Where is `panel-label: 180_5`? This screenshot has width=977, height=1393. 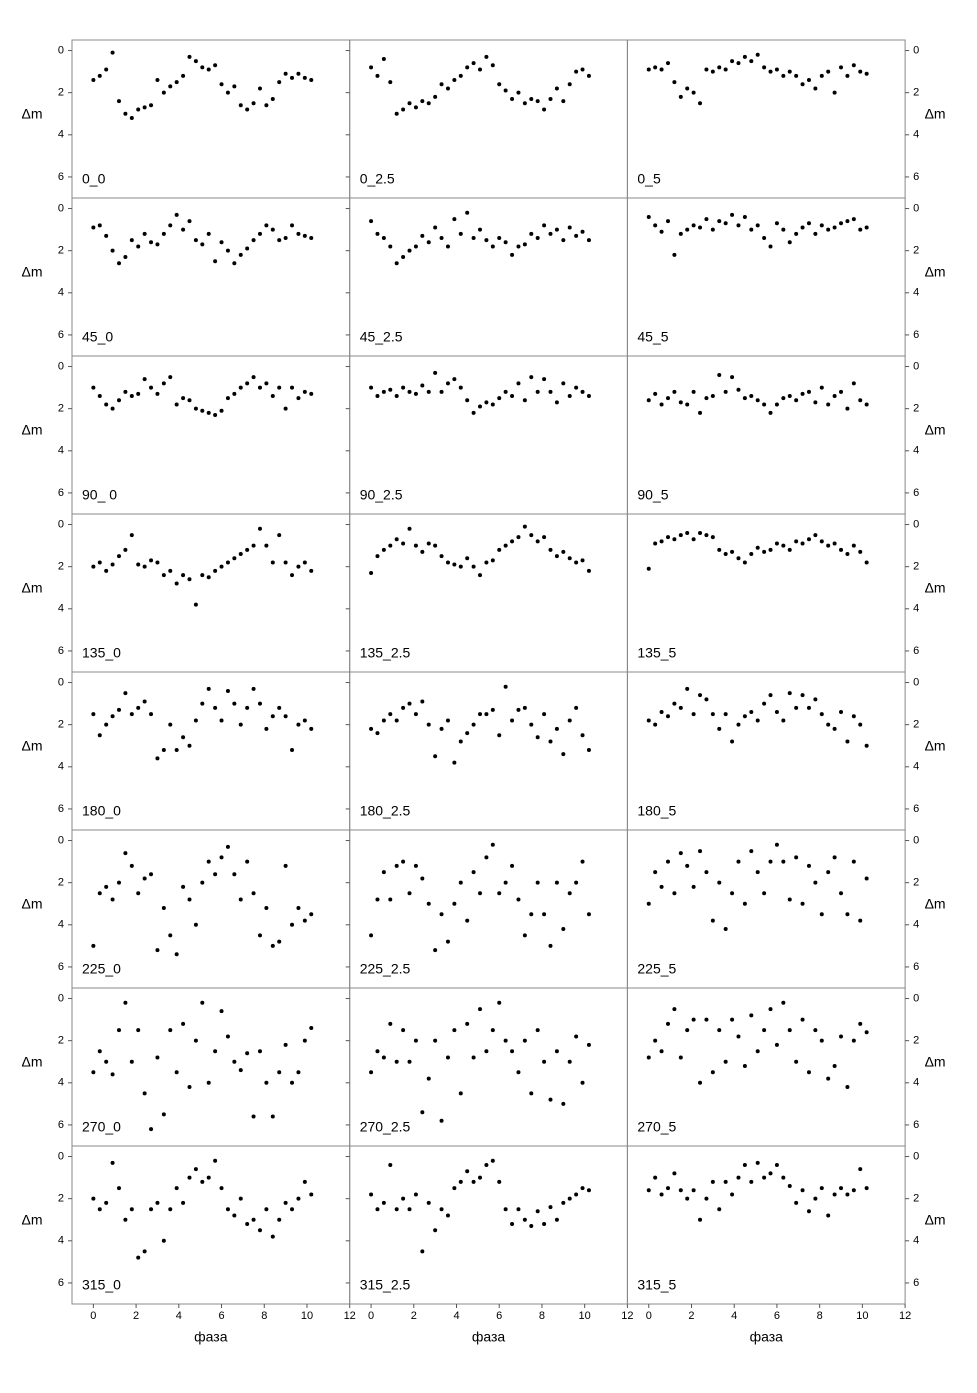 panel-label: 180_5 is located at coordinates (656, 811).